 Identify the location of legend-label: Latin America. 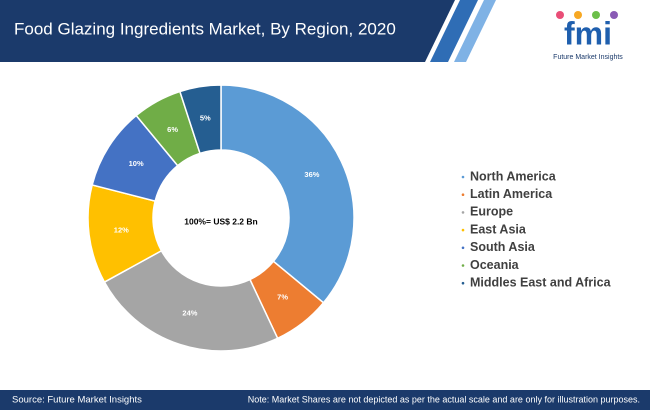
(511, 194).